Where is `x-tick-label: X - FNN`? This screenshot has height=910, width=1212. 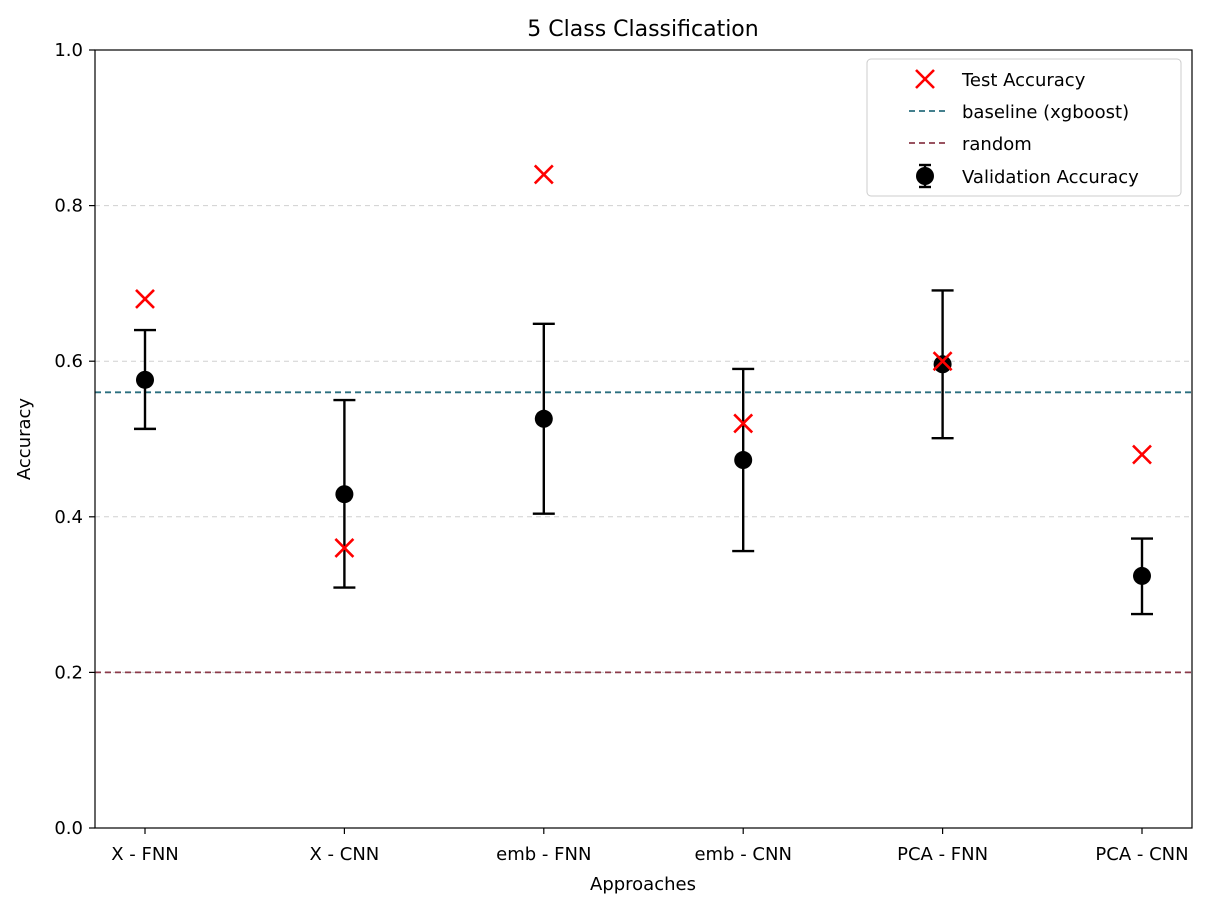 x-tick-label: X - FNN is located at coordinates (145, 854).